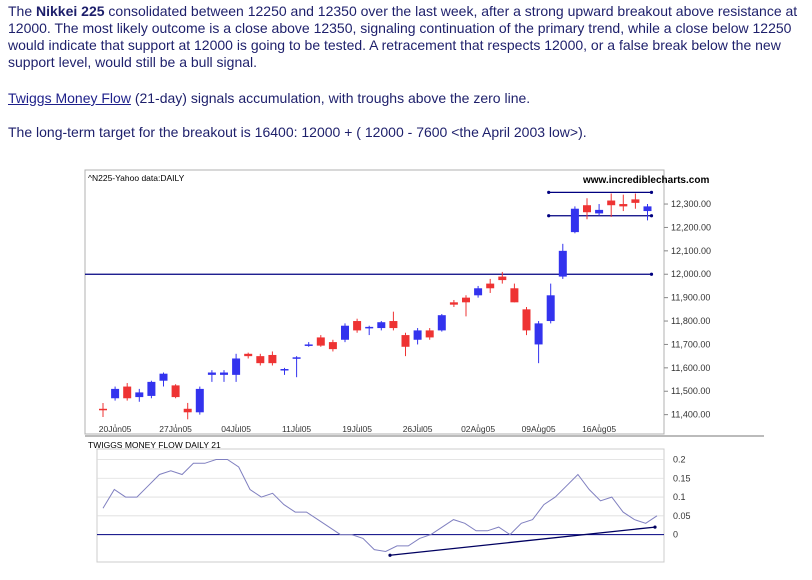  What do you see at coordinates (691, 251) in the screenshot?
I see `price-y-tick-label: 12,100.00` at bounding box center [691, 251].